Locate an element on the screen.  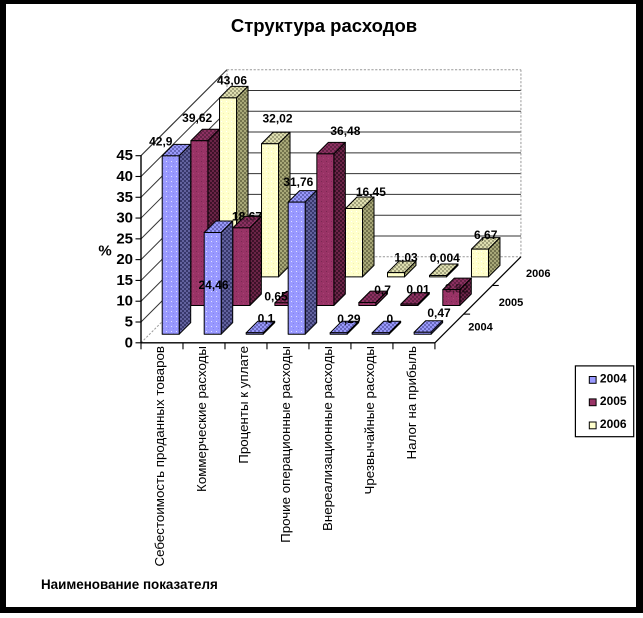
svg-text: Проценты к уплате is located at coordinates (243, 405).